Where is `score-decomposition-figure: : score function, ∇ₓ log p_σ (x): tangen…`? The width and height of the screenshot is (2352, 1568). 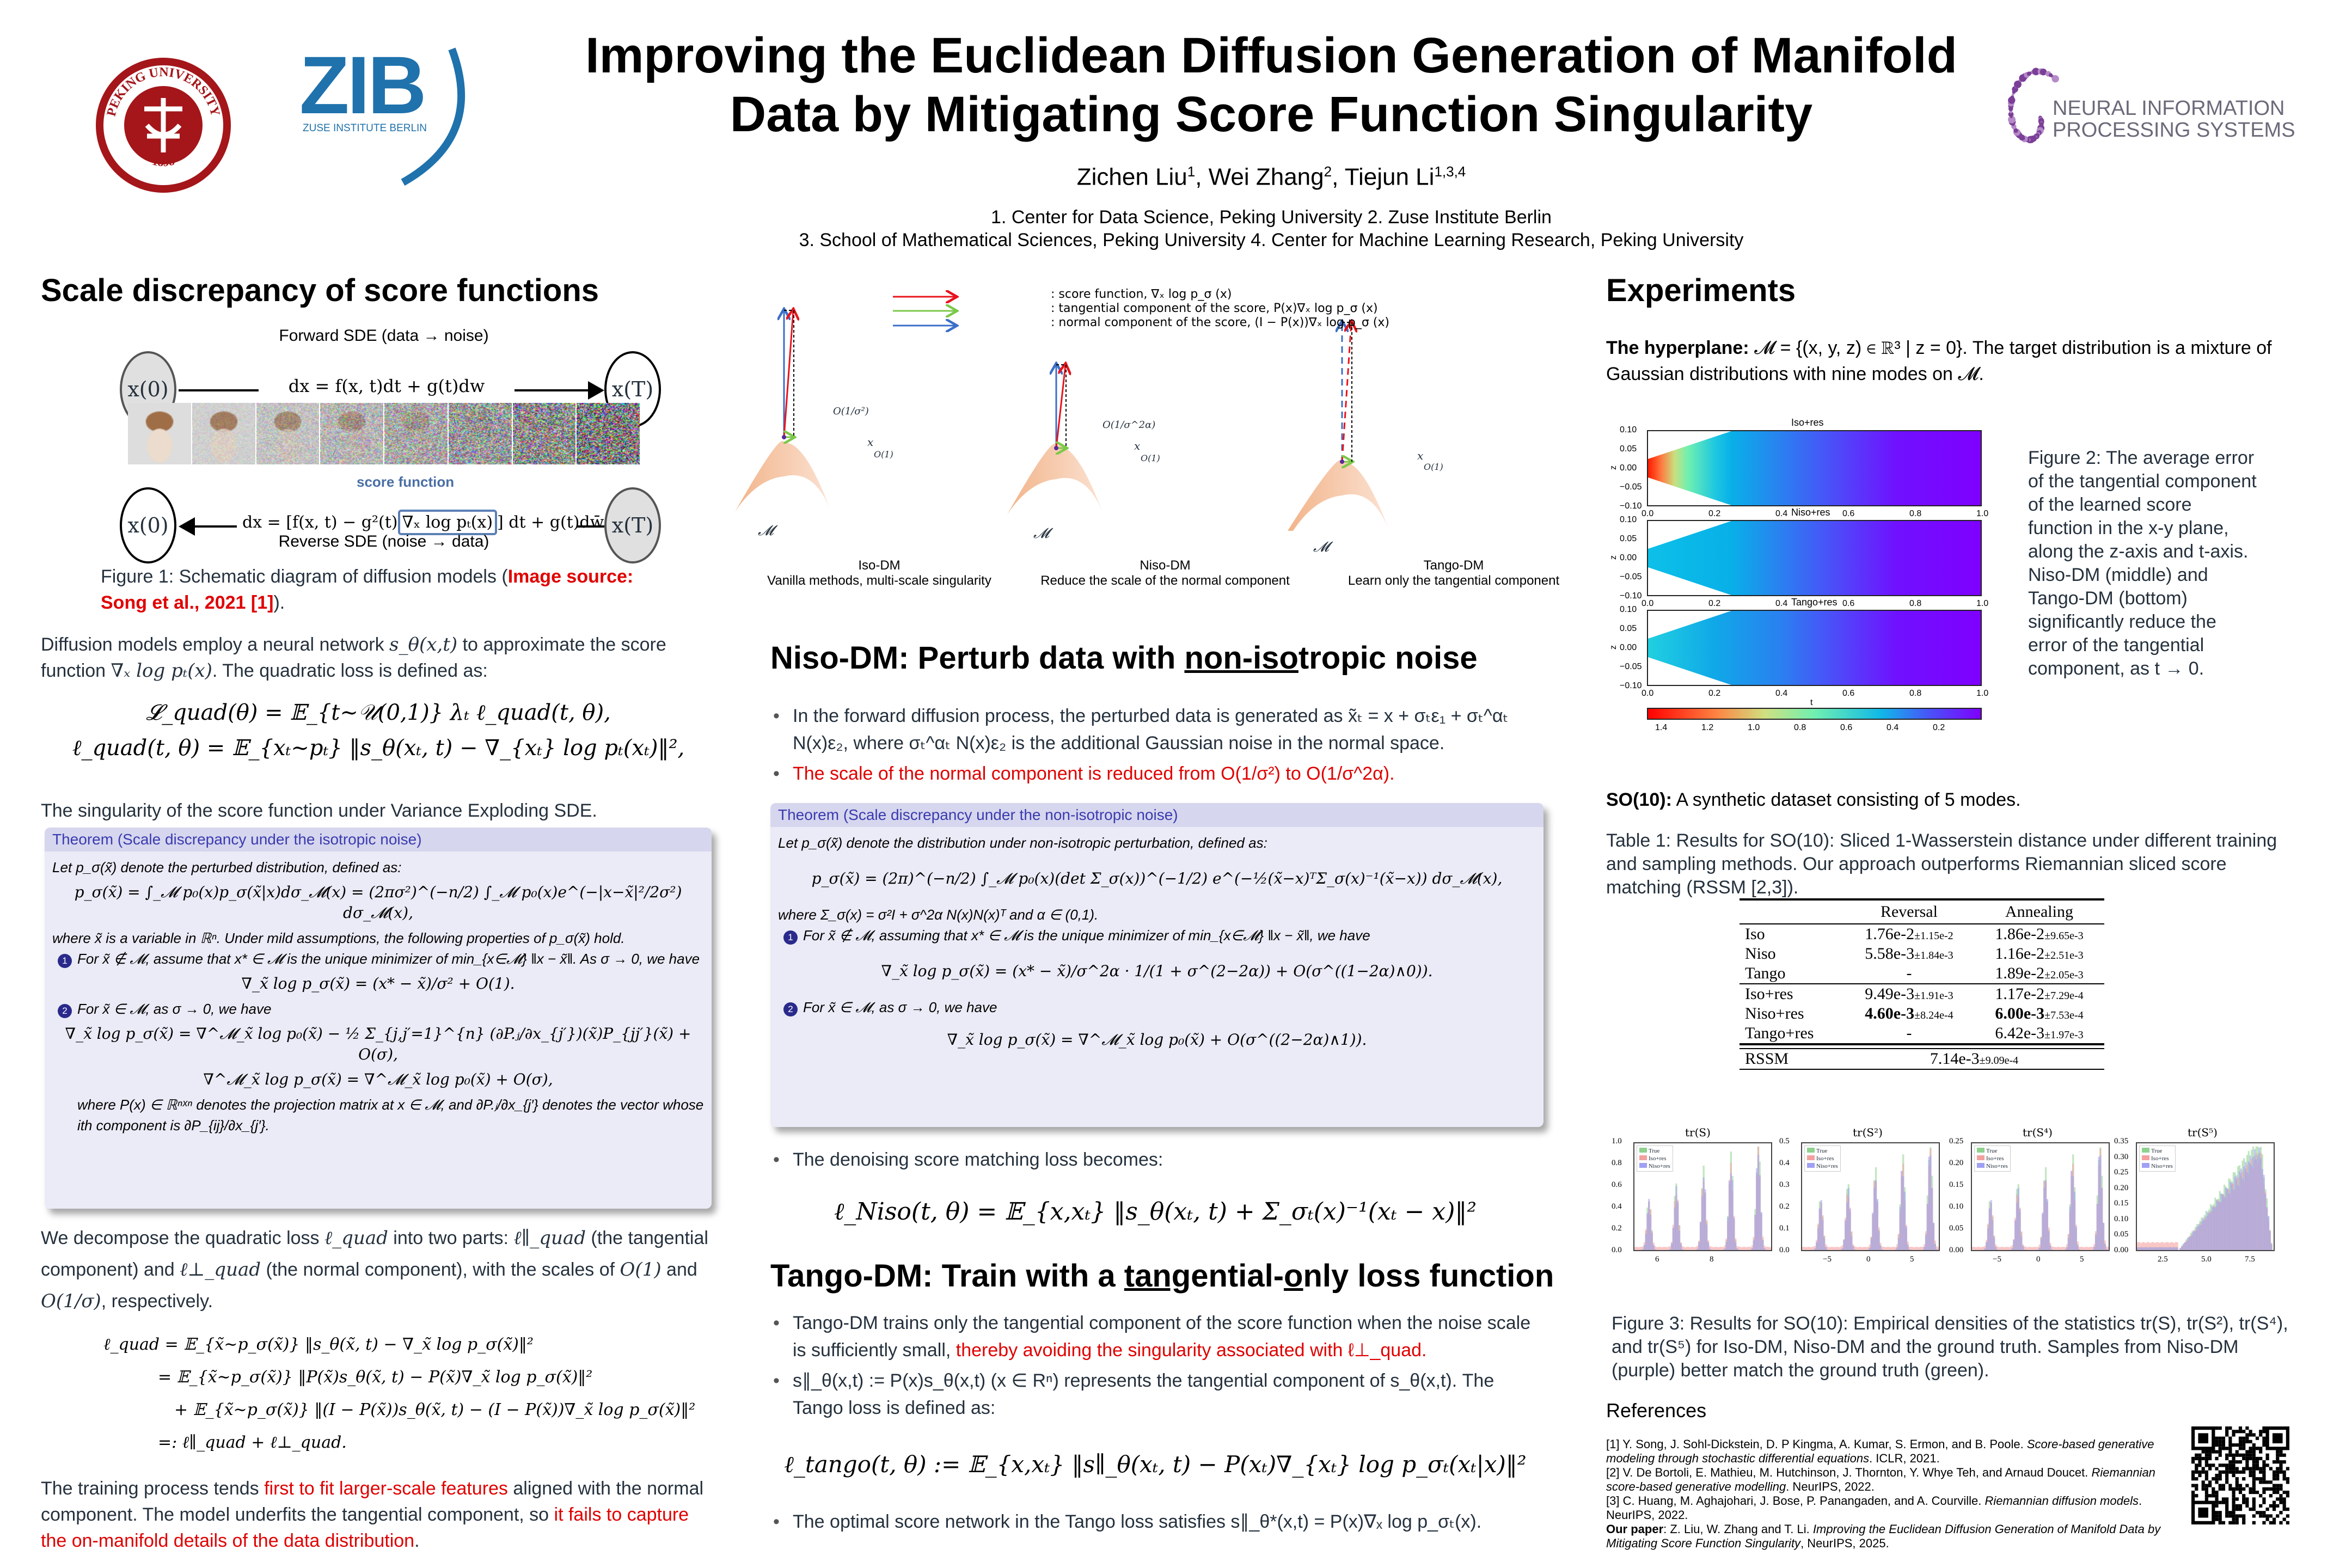
score-decomposition-figure: : score function, ∇ₓ log p_σ (x): tangen… is located at coordinates (1143, 441).